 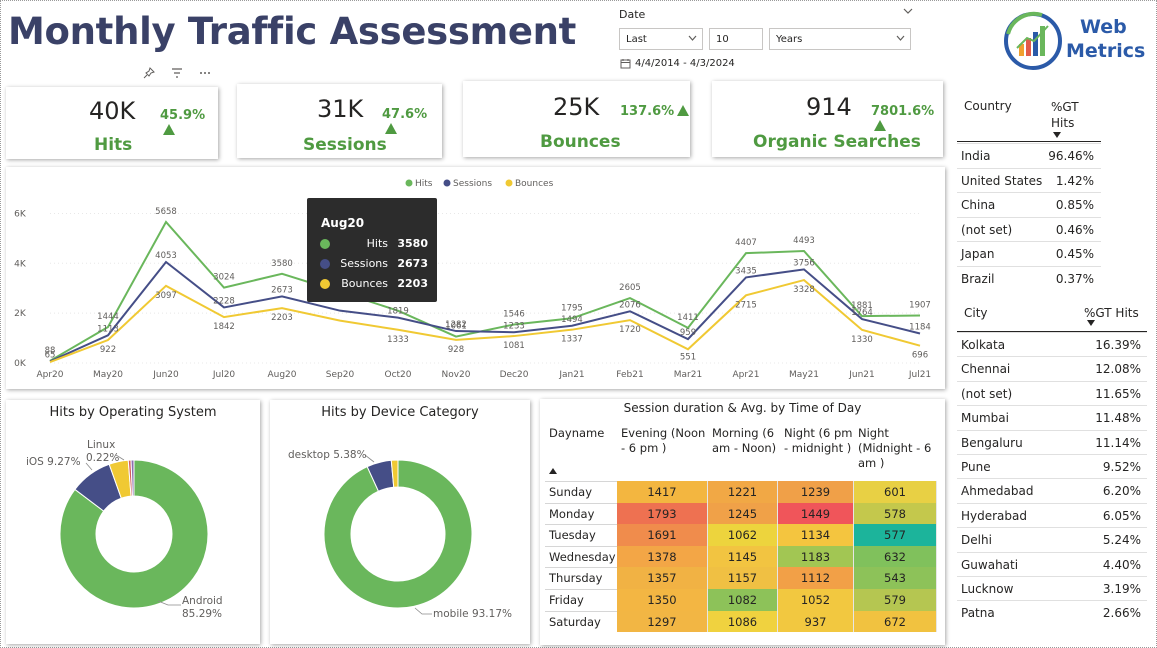 What do you see at coordinates (1029, 253) in the screenshot?
I see `table-row: Japan 0.45%` at bounding box center [1029, 253].